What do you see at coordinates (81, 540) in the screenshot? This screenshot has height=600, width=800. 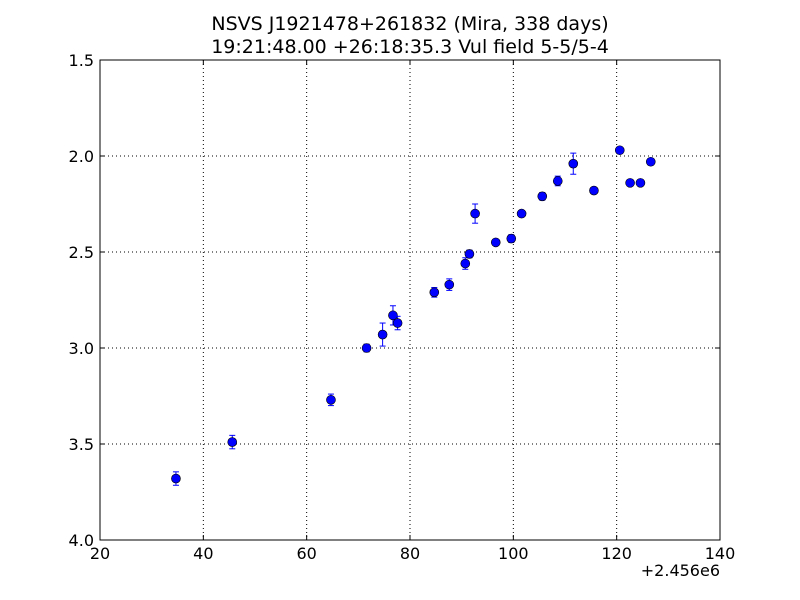 I see `y-tick-label: 4.0` at bounding box center [81, 540].